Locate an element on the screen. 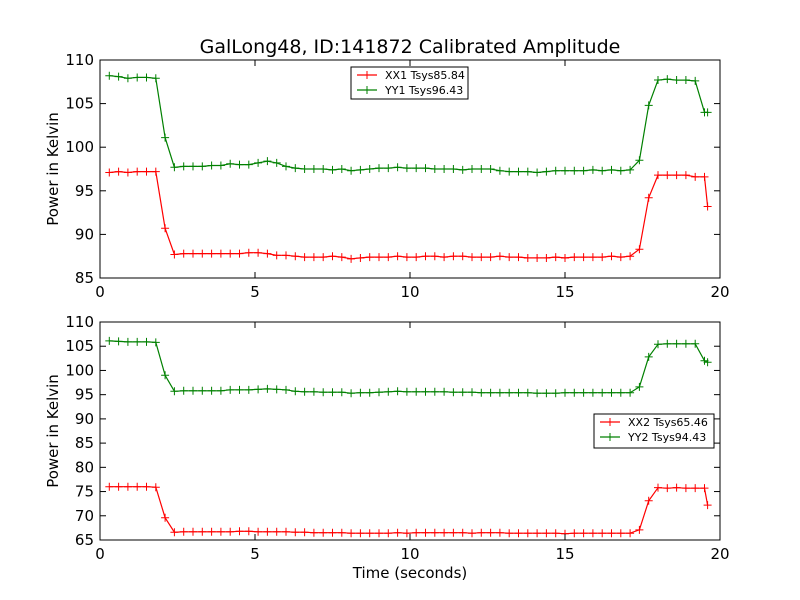 The image size is (800, 600). bottom-x-tick-label: 15 is located at coordinates (564, 554).